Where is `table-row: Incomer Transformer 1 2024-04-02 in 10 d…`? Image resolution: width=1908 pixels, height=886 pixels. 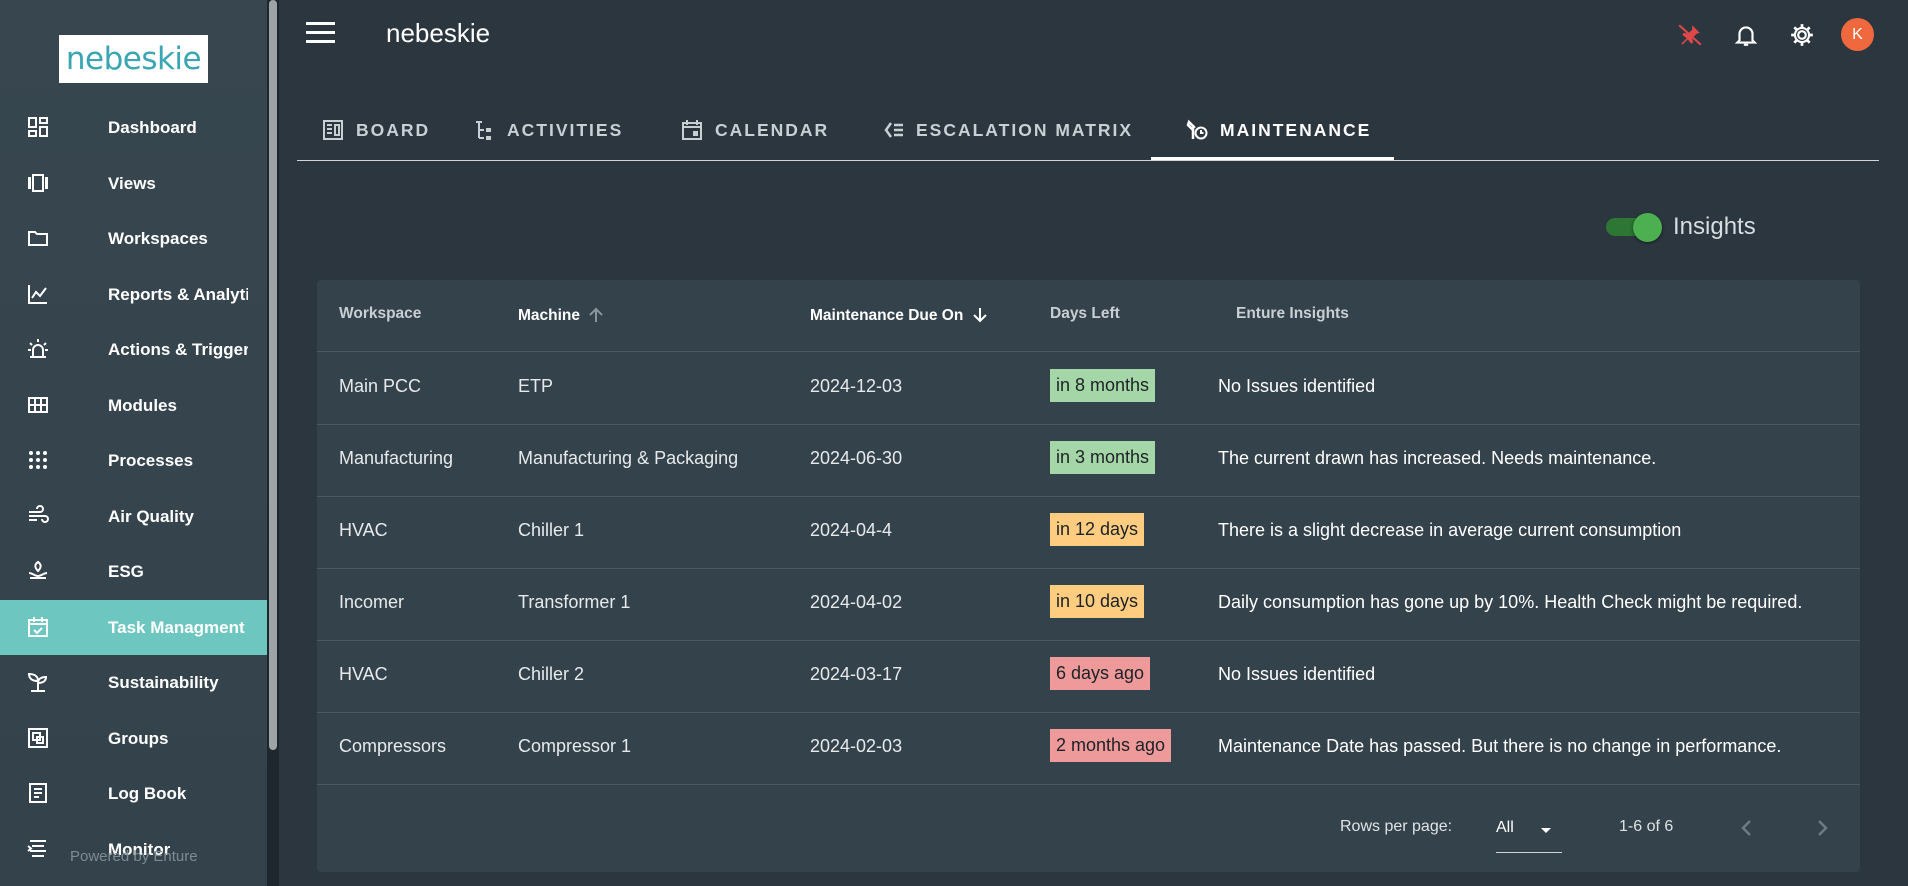
table-row: Incomer Transformer 1 2024-04-02 in 10 d… is located at coordinates (1088, 604).